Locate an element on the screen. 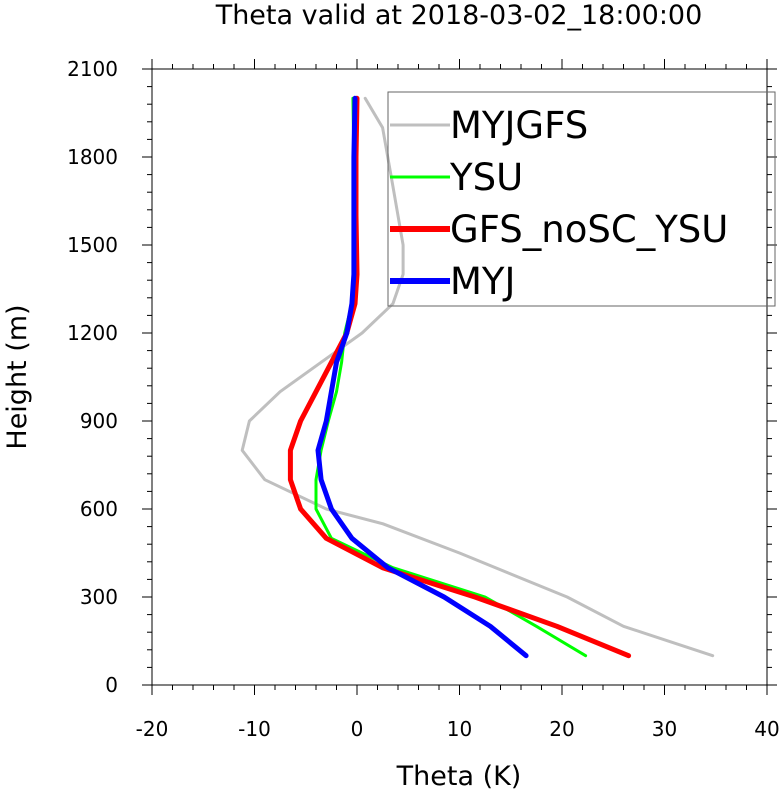 This screenshot has width=783, height=796. legend-label: MYJ is located at coordinates (482, 281).